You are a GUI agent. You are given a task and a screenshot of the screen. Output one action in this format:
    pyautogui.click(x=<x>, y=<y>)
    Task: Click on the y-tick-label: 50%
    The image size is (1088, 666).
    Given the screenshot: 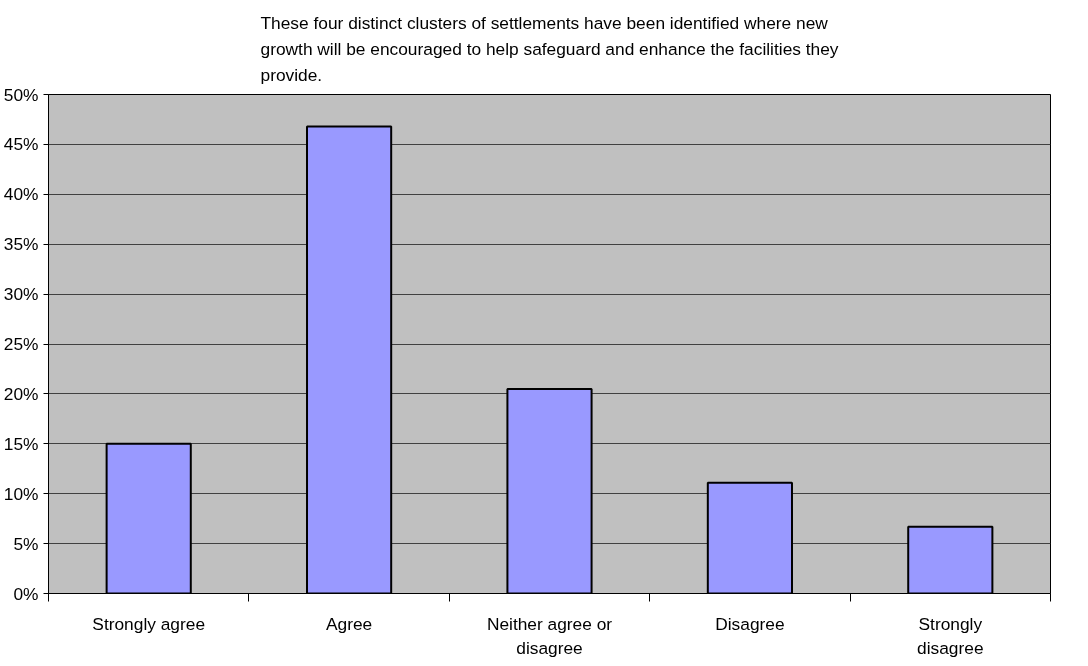 What is the action you would take?
    pyautogui.click(x=21, y=94)
    